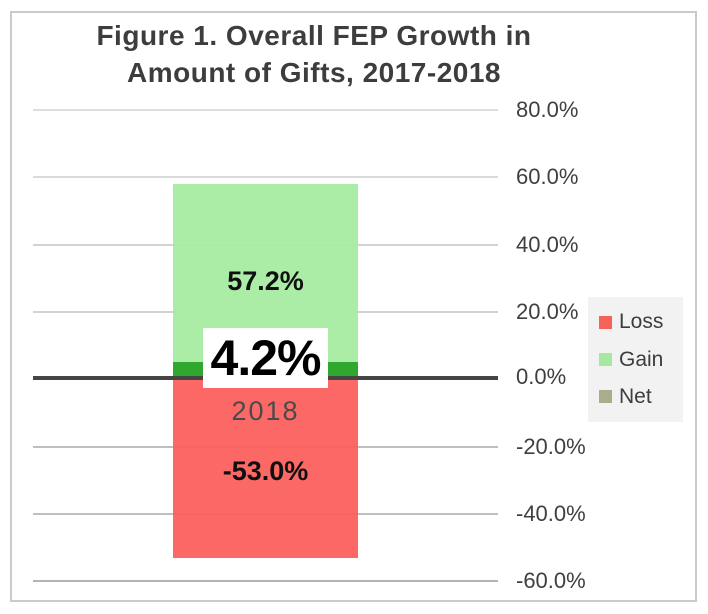  Describe the element at coordinates (605, 397) in the screenshot. I see `legend-swatch-net` at that location.